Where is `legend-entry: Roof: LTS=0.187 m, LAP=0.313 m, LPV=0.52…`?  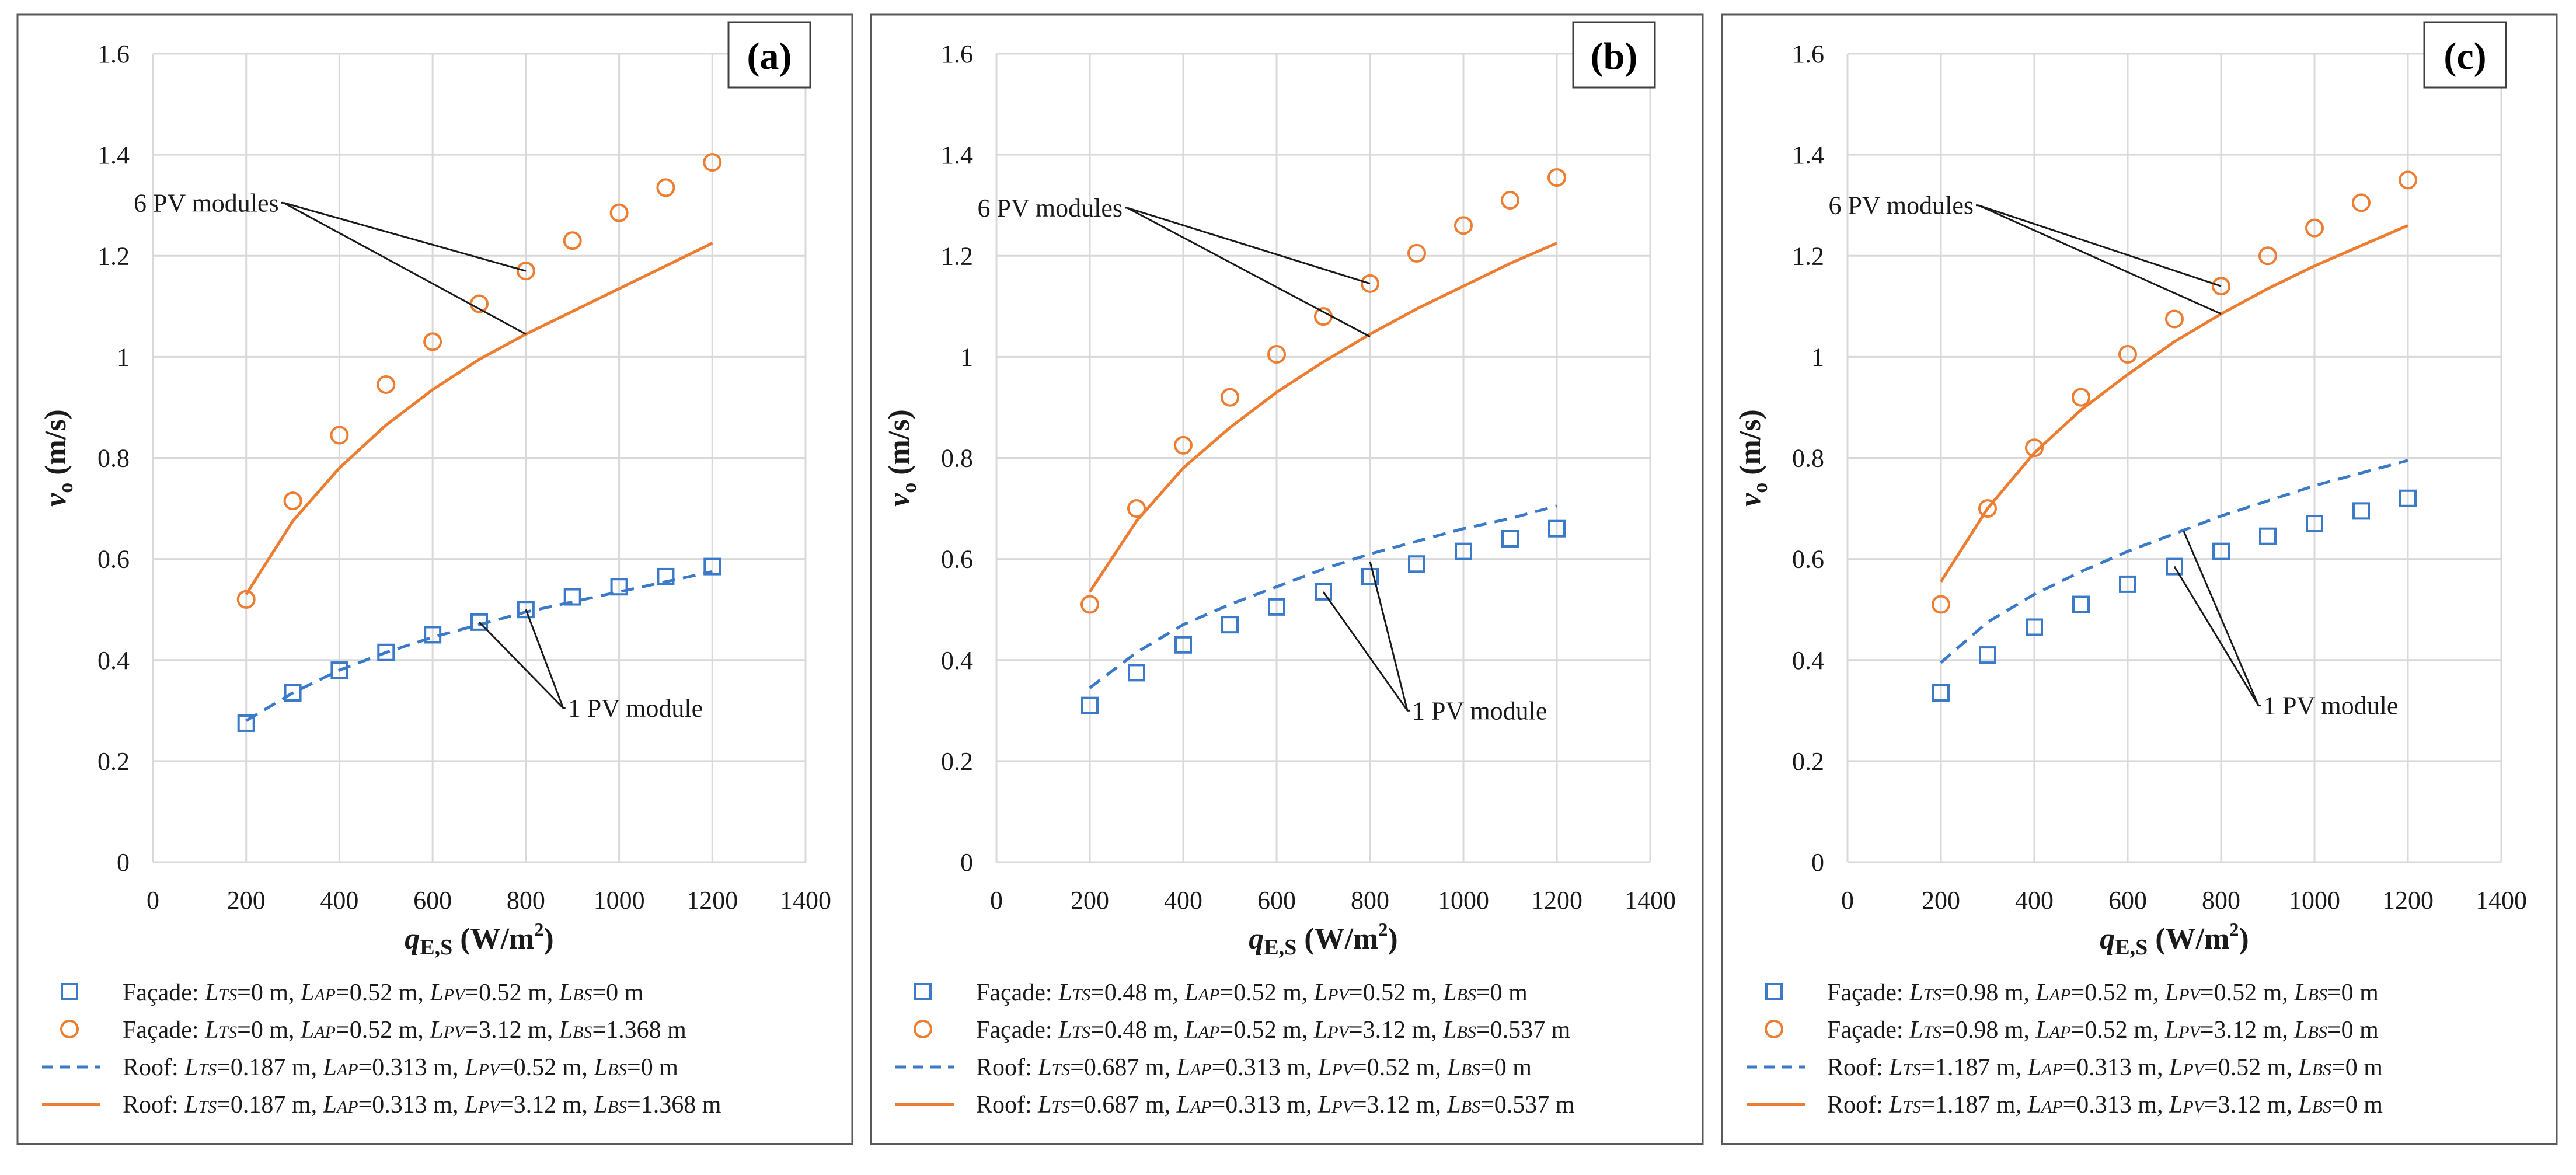
legend-entry: Roof: LTS=0.187 m, LAP=0.313 m, LPV=0.52… is located at coordinates (401, 1067).